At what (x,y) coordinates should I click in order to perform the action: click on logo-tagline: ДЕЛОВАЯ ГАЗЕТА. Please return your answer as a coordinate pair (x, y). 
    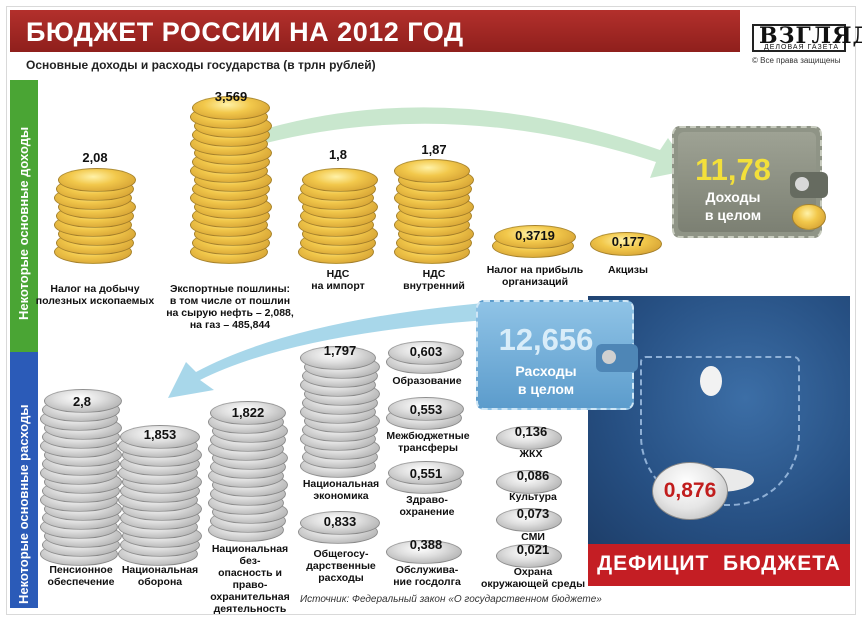
    Looking at the image, I should click on (802, 47).